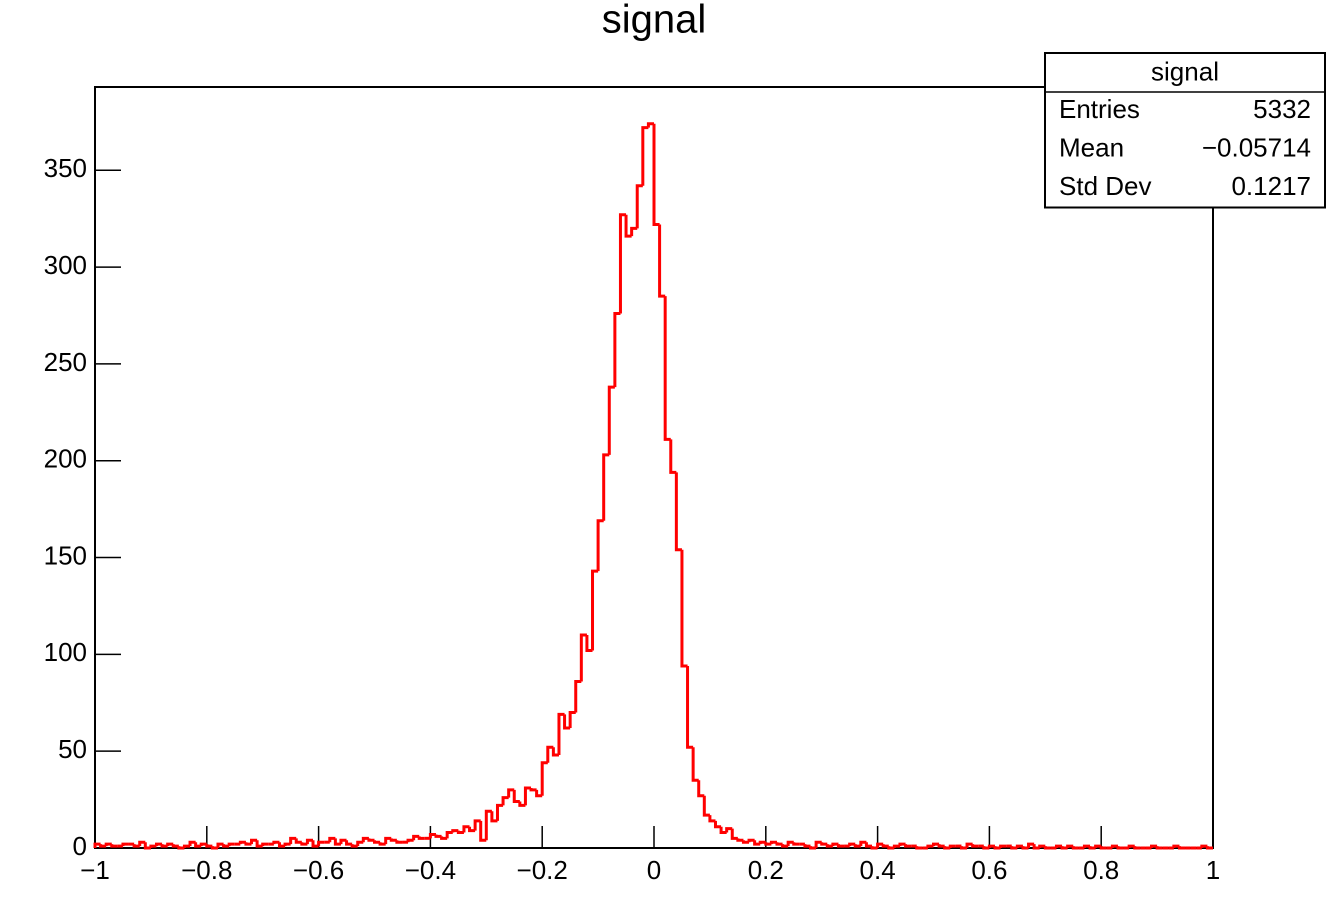 This screenshot has height=912, width=1344. Describe the element at coordinates (430, 870) in the screenshot. I see `x-tick-label: −0.4` at that location.